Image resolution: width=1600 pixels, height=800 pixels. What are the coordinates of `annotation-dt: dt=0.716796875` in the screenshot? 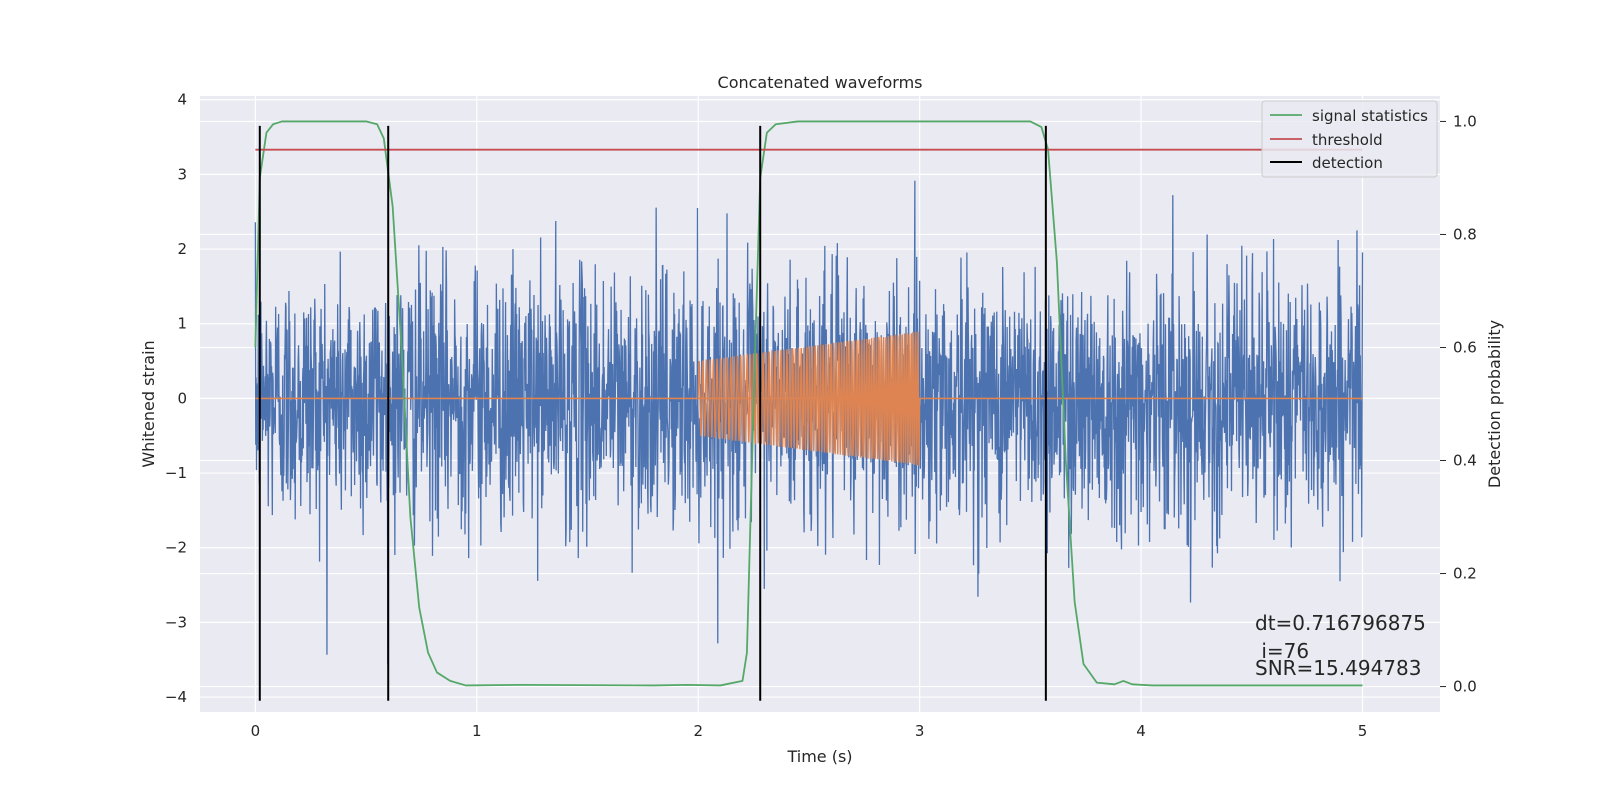 It's located at (1340, 623).